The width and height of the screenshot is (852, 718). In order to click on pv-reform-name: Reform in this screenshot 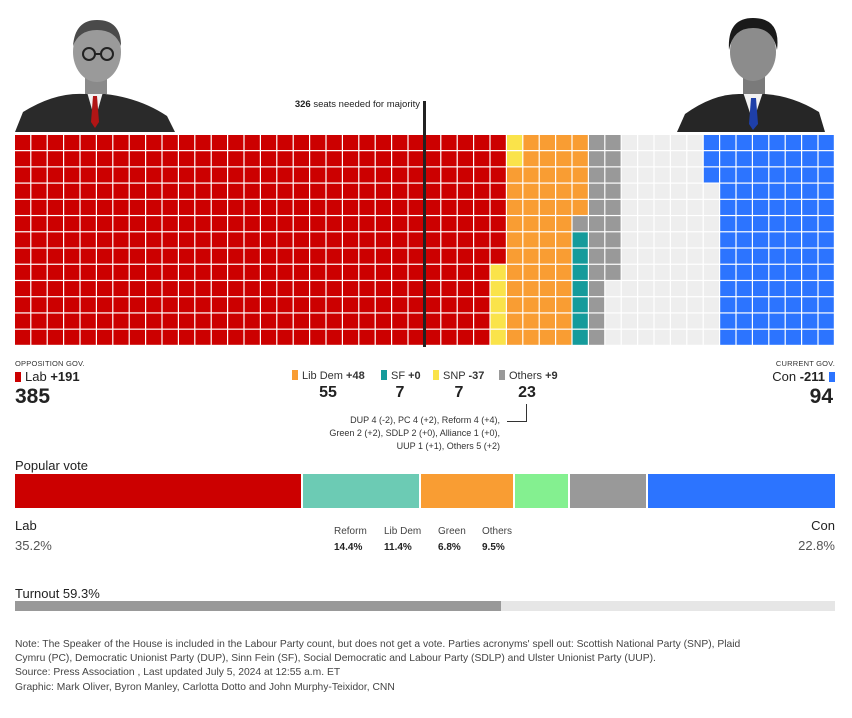, I will do `click(350, 531)`.